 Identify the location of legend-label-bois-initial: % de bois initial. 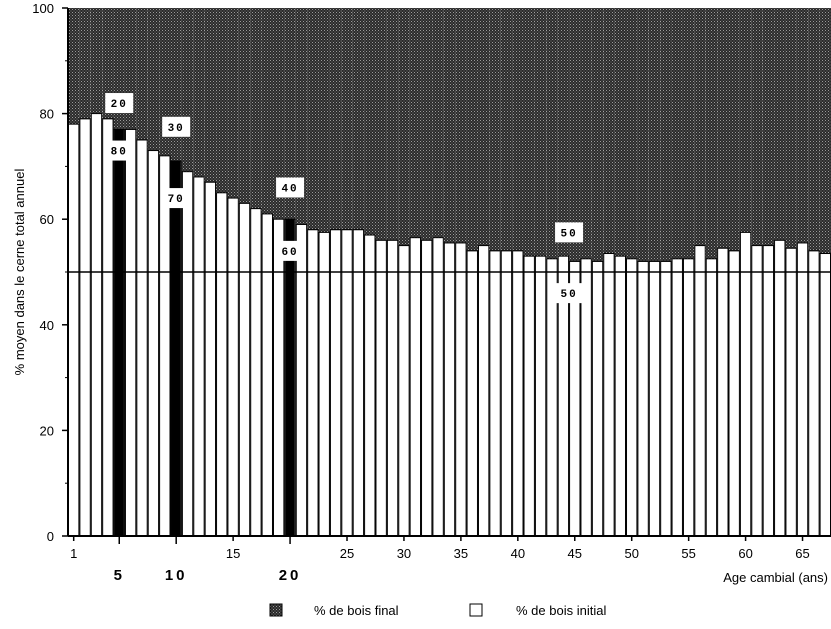
(561, 610).